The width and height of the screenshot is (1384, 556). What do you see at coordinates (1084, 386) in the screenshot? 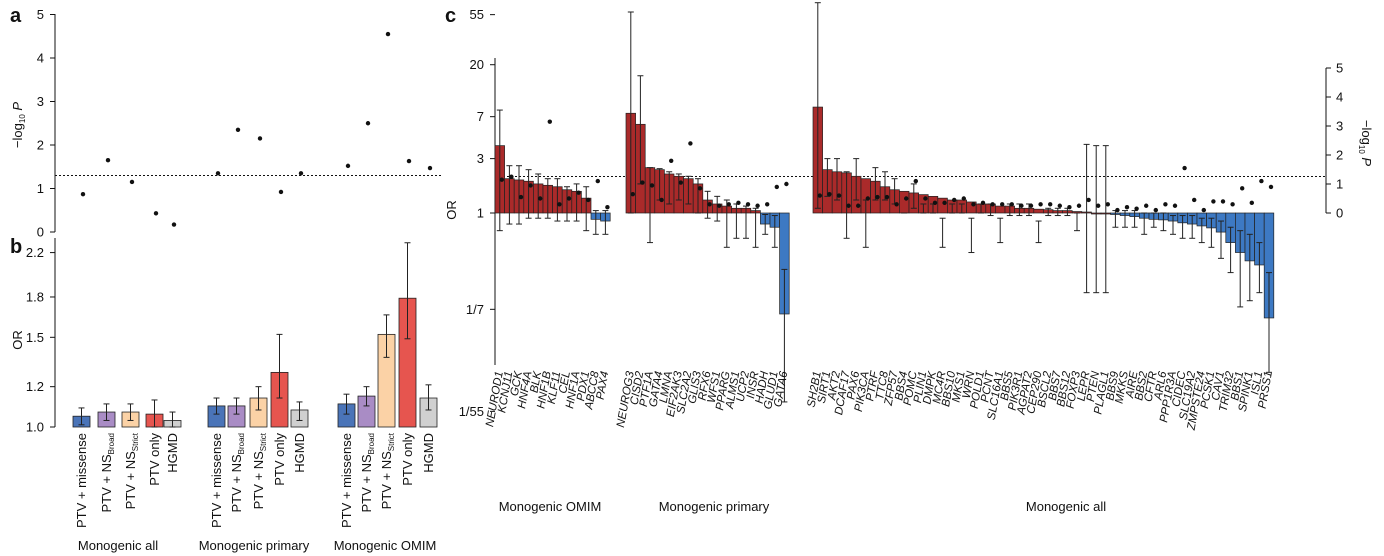
I see `panel-c-gene-label: LEPR` at bounding box center [1084, 386].